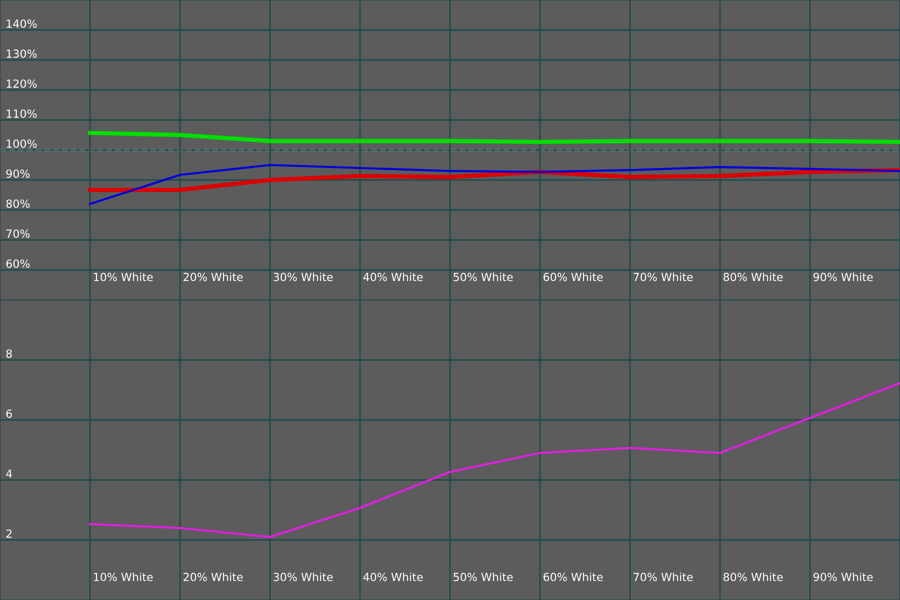 Image resolution: width=900 pixels, height=600 pixels. Describe the element at coordinates (21, 53) in the screenshot. I see `y-tick-label: 130%` at that location.